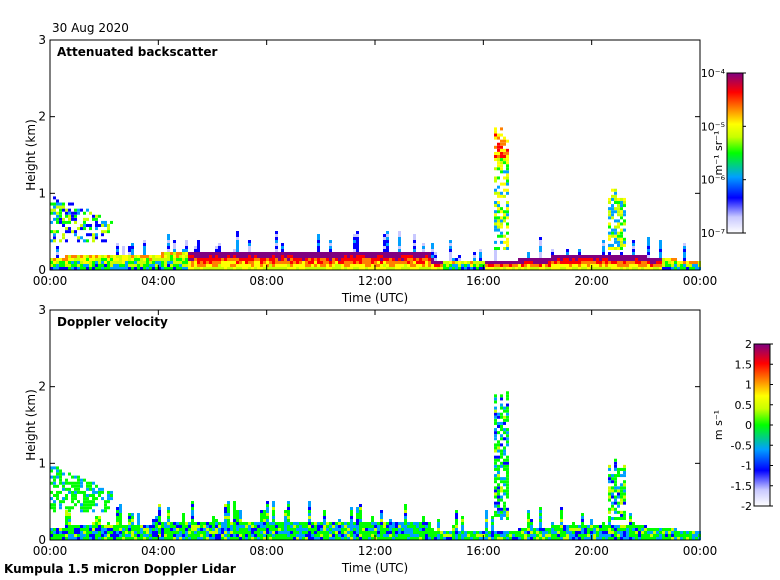 Image resolution: width=780 pixels, height=580 pixels. What do you see at coordinates (483, 281) in the screenshot?
I see `x-tick-label: 16:00` at bounding box center [483, 281].